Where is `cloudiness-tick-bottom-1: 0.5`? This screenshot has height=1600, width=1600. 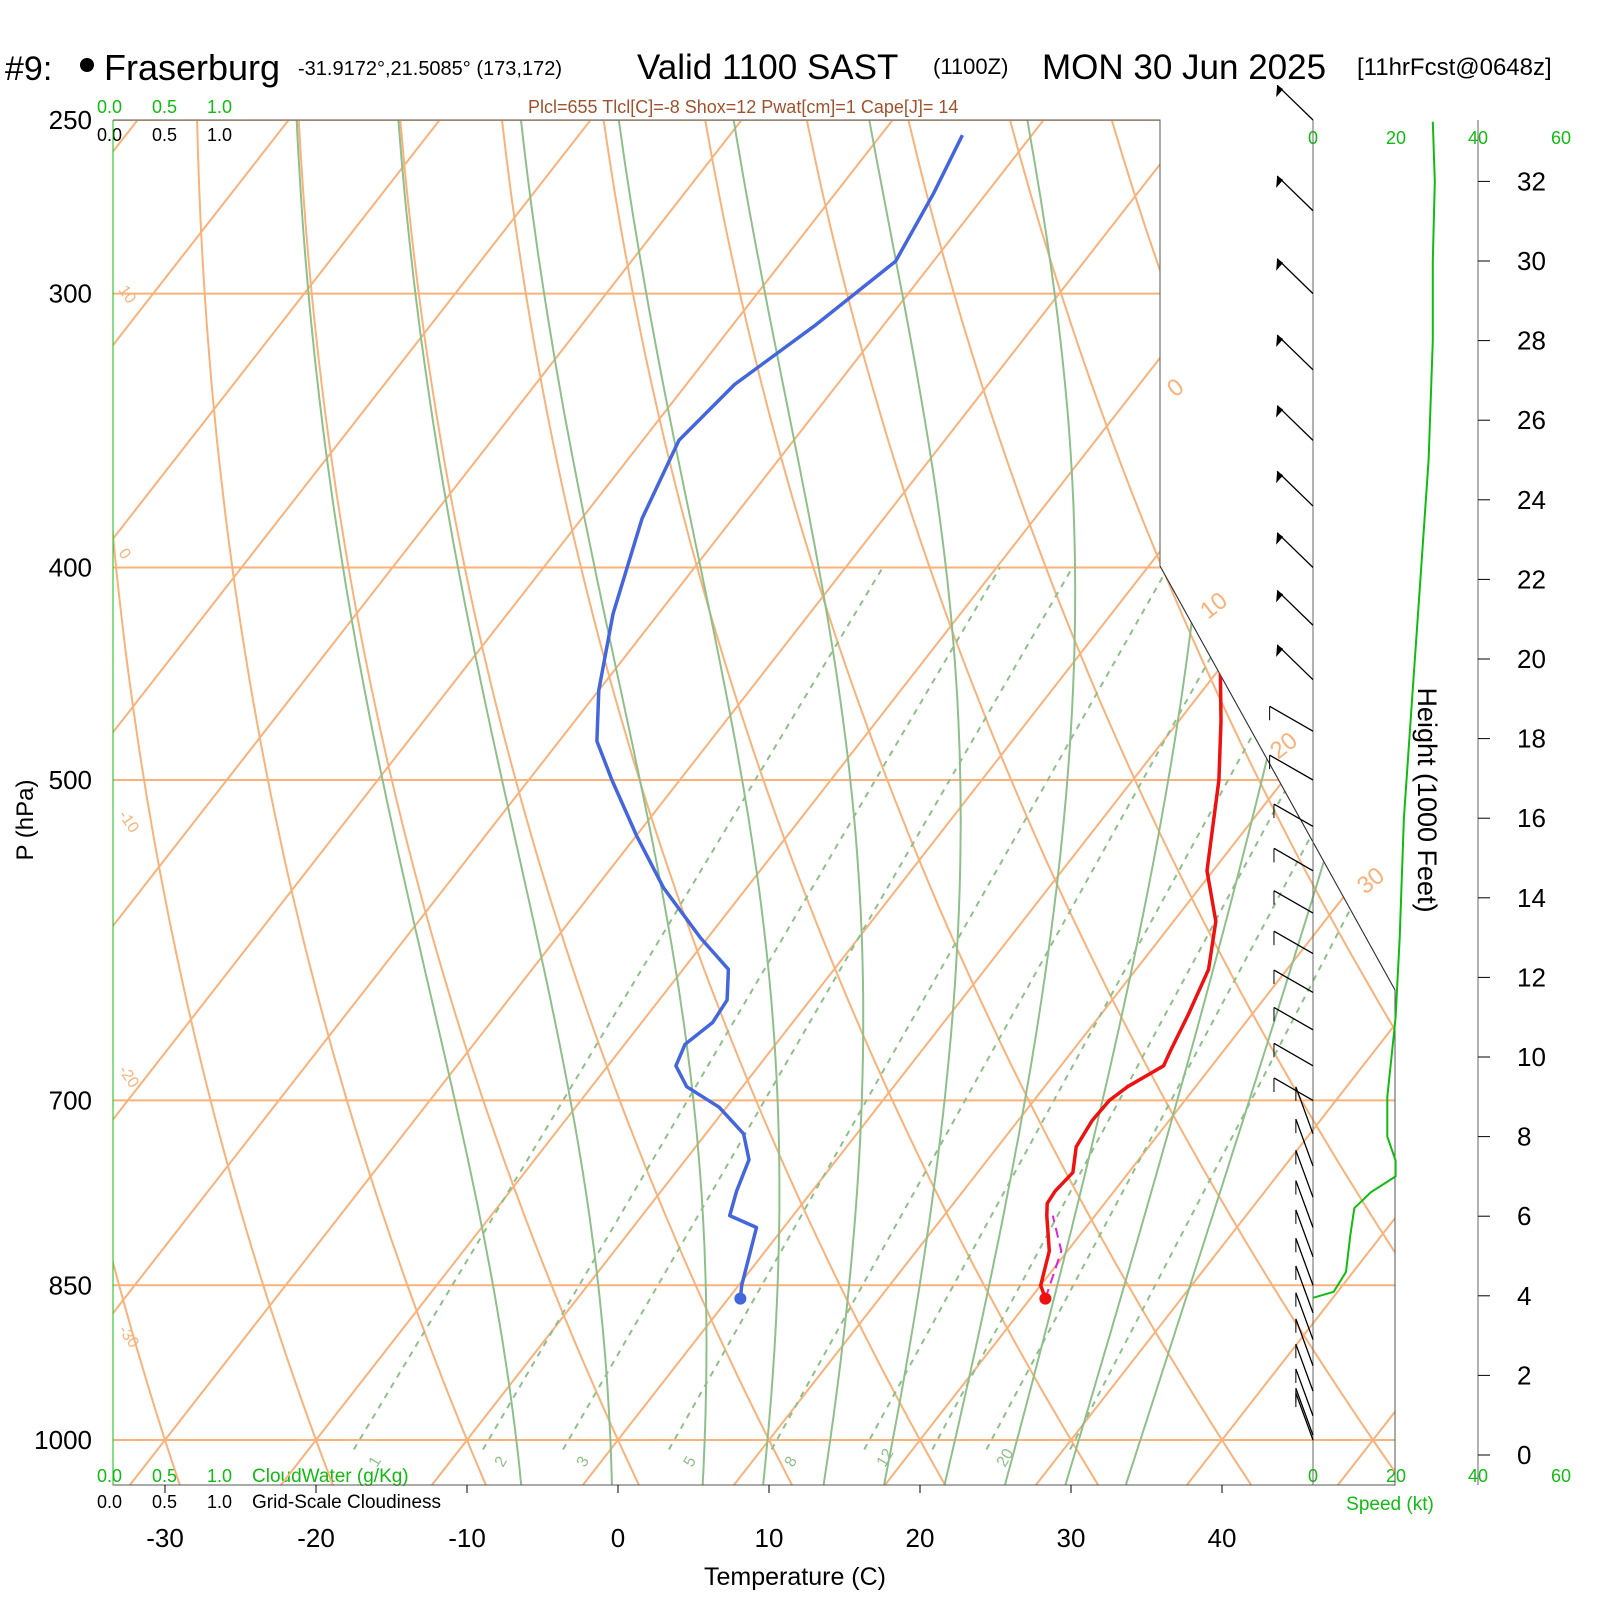 cloudiness-tick-bottom-1: 0.5 is located at coordinates (164, 1502).